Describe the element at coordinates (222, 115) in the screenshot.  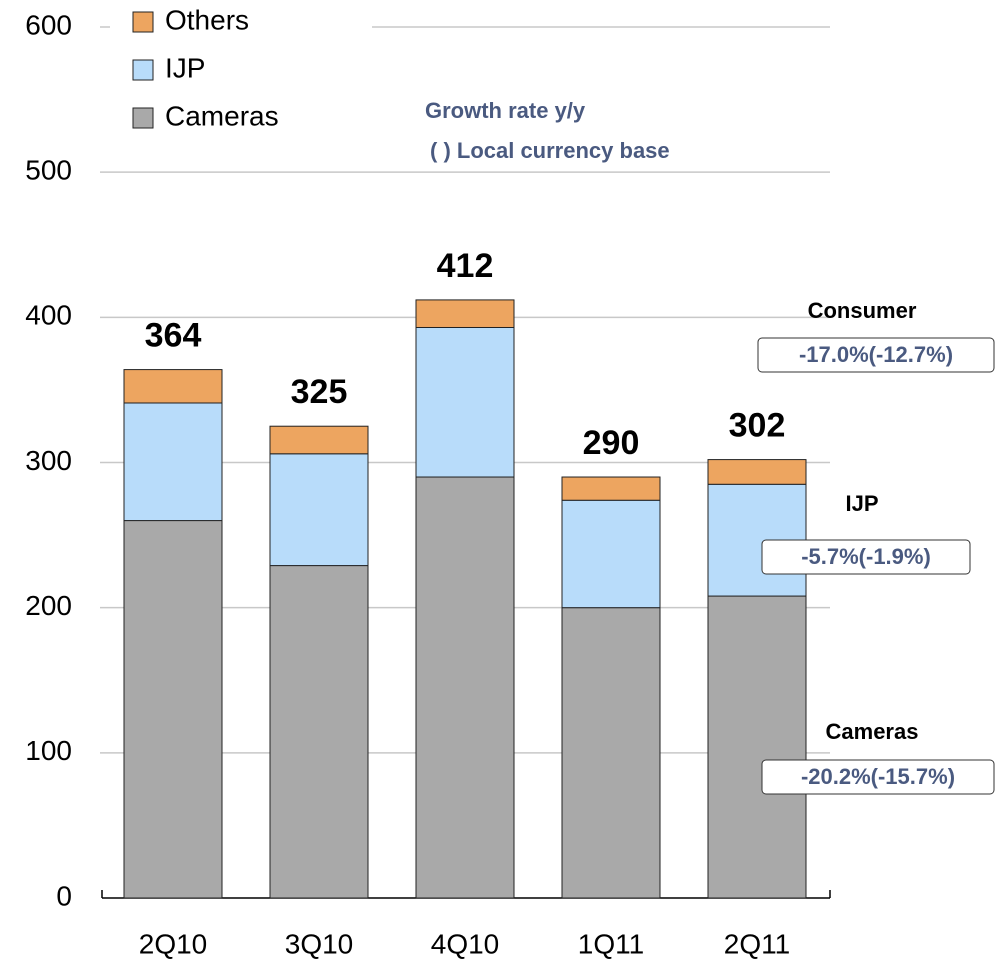
I see `legend-label: Cameras` at that location.